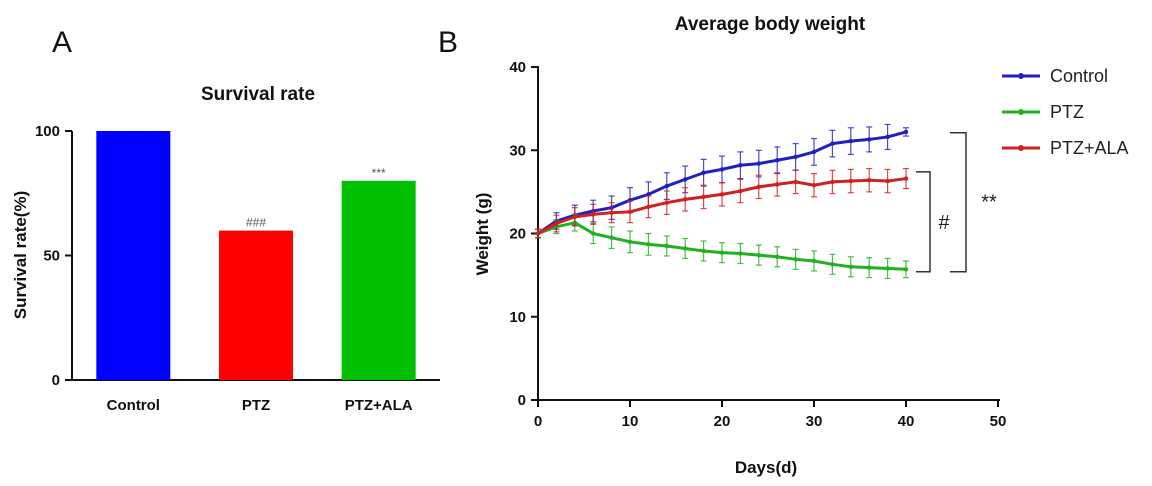 This screenshot has height=486, width=1152. Describe the element at coordinates (944, 223) in the screenshot. I see `bracket-label-hash: #` at that location.